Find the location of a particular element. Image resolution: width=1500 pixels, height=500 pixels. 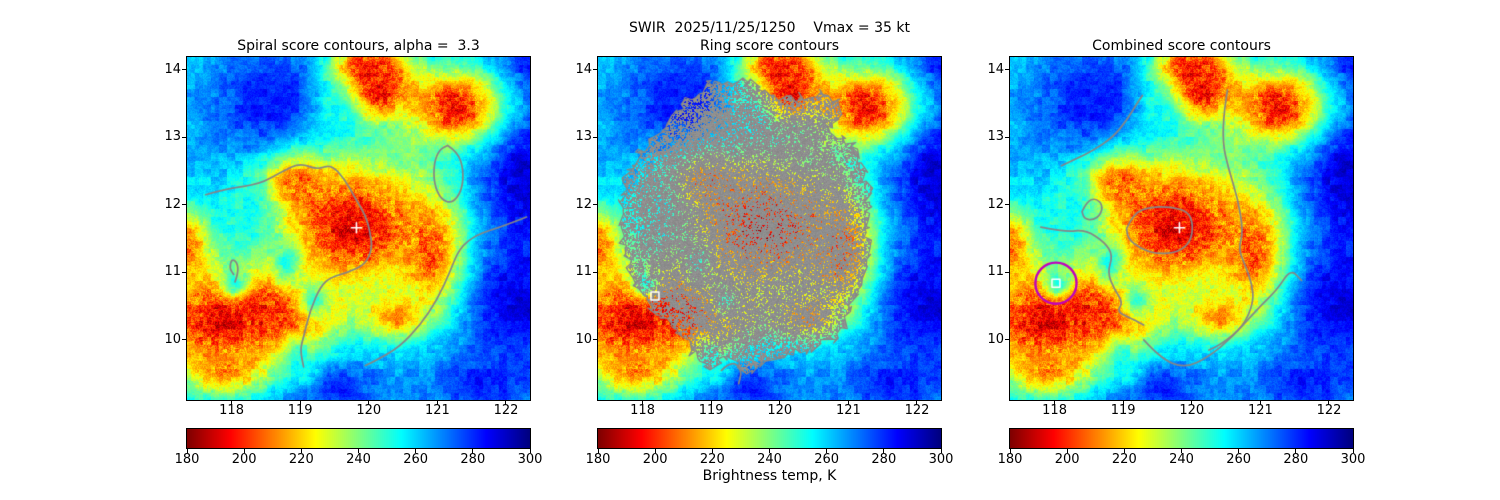

colorbar-combined is located at coordinates (1181, 438).